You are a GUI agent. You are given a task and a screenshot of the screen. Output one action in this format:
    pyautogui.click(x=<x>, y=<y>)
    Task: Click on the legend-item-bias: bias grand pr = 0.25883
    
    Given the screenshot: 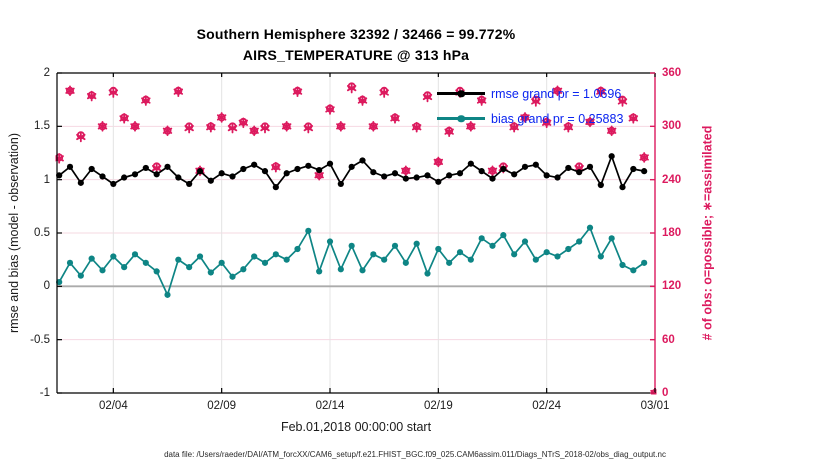 What is the action you would take?
    pyautogui.click(x=530, y=118)
    